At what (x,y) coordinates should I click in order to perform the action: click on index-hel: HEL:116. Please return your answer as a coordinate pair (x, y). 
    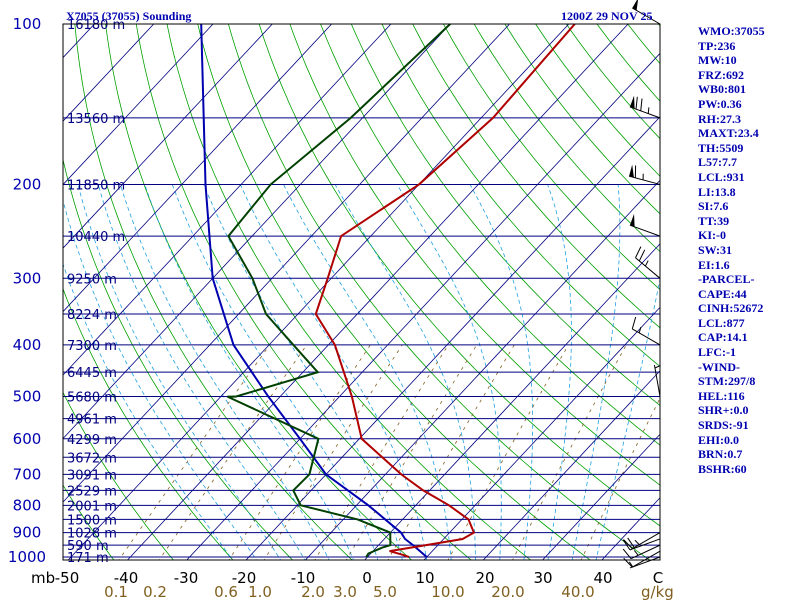
    Looking at the image, I should click on (721, 395).